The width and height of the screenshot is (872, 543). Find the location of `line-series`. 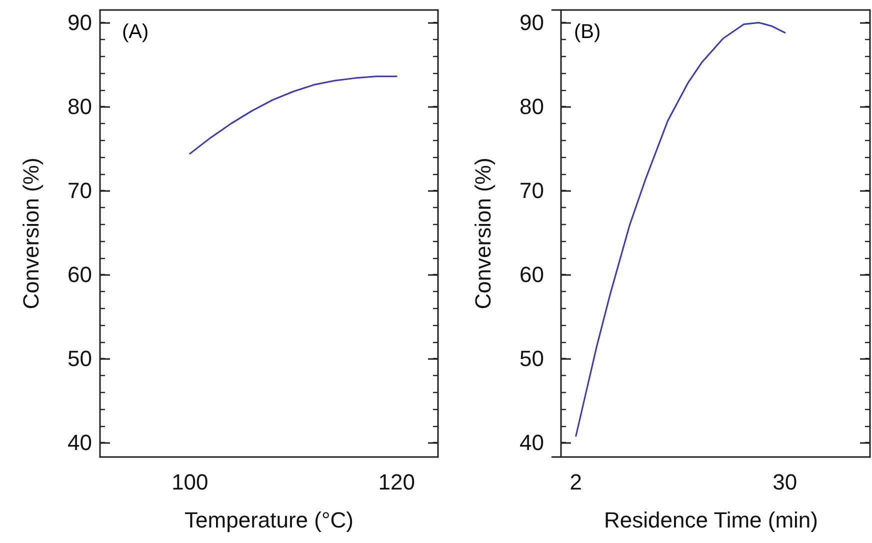

line-series is located at coordinates (293, 115).